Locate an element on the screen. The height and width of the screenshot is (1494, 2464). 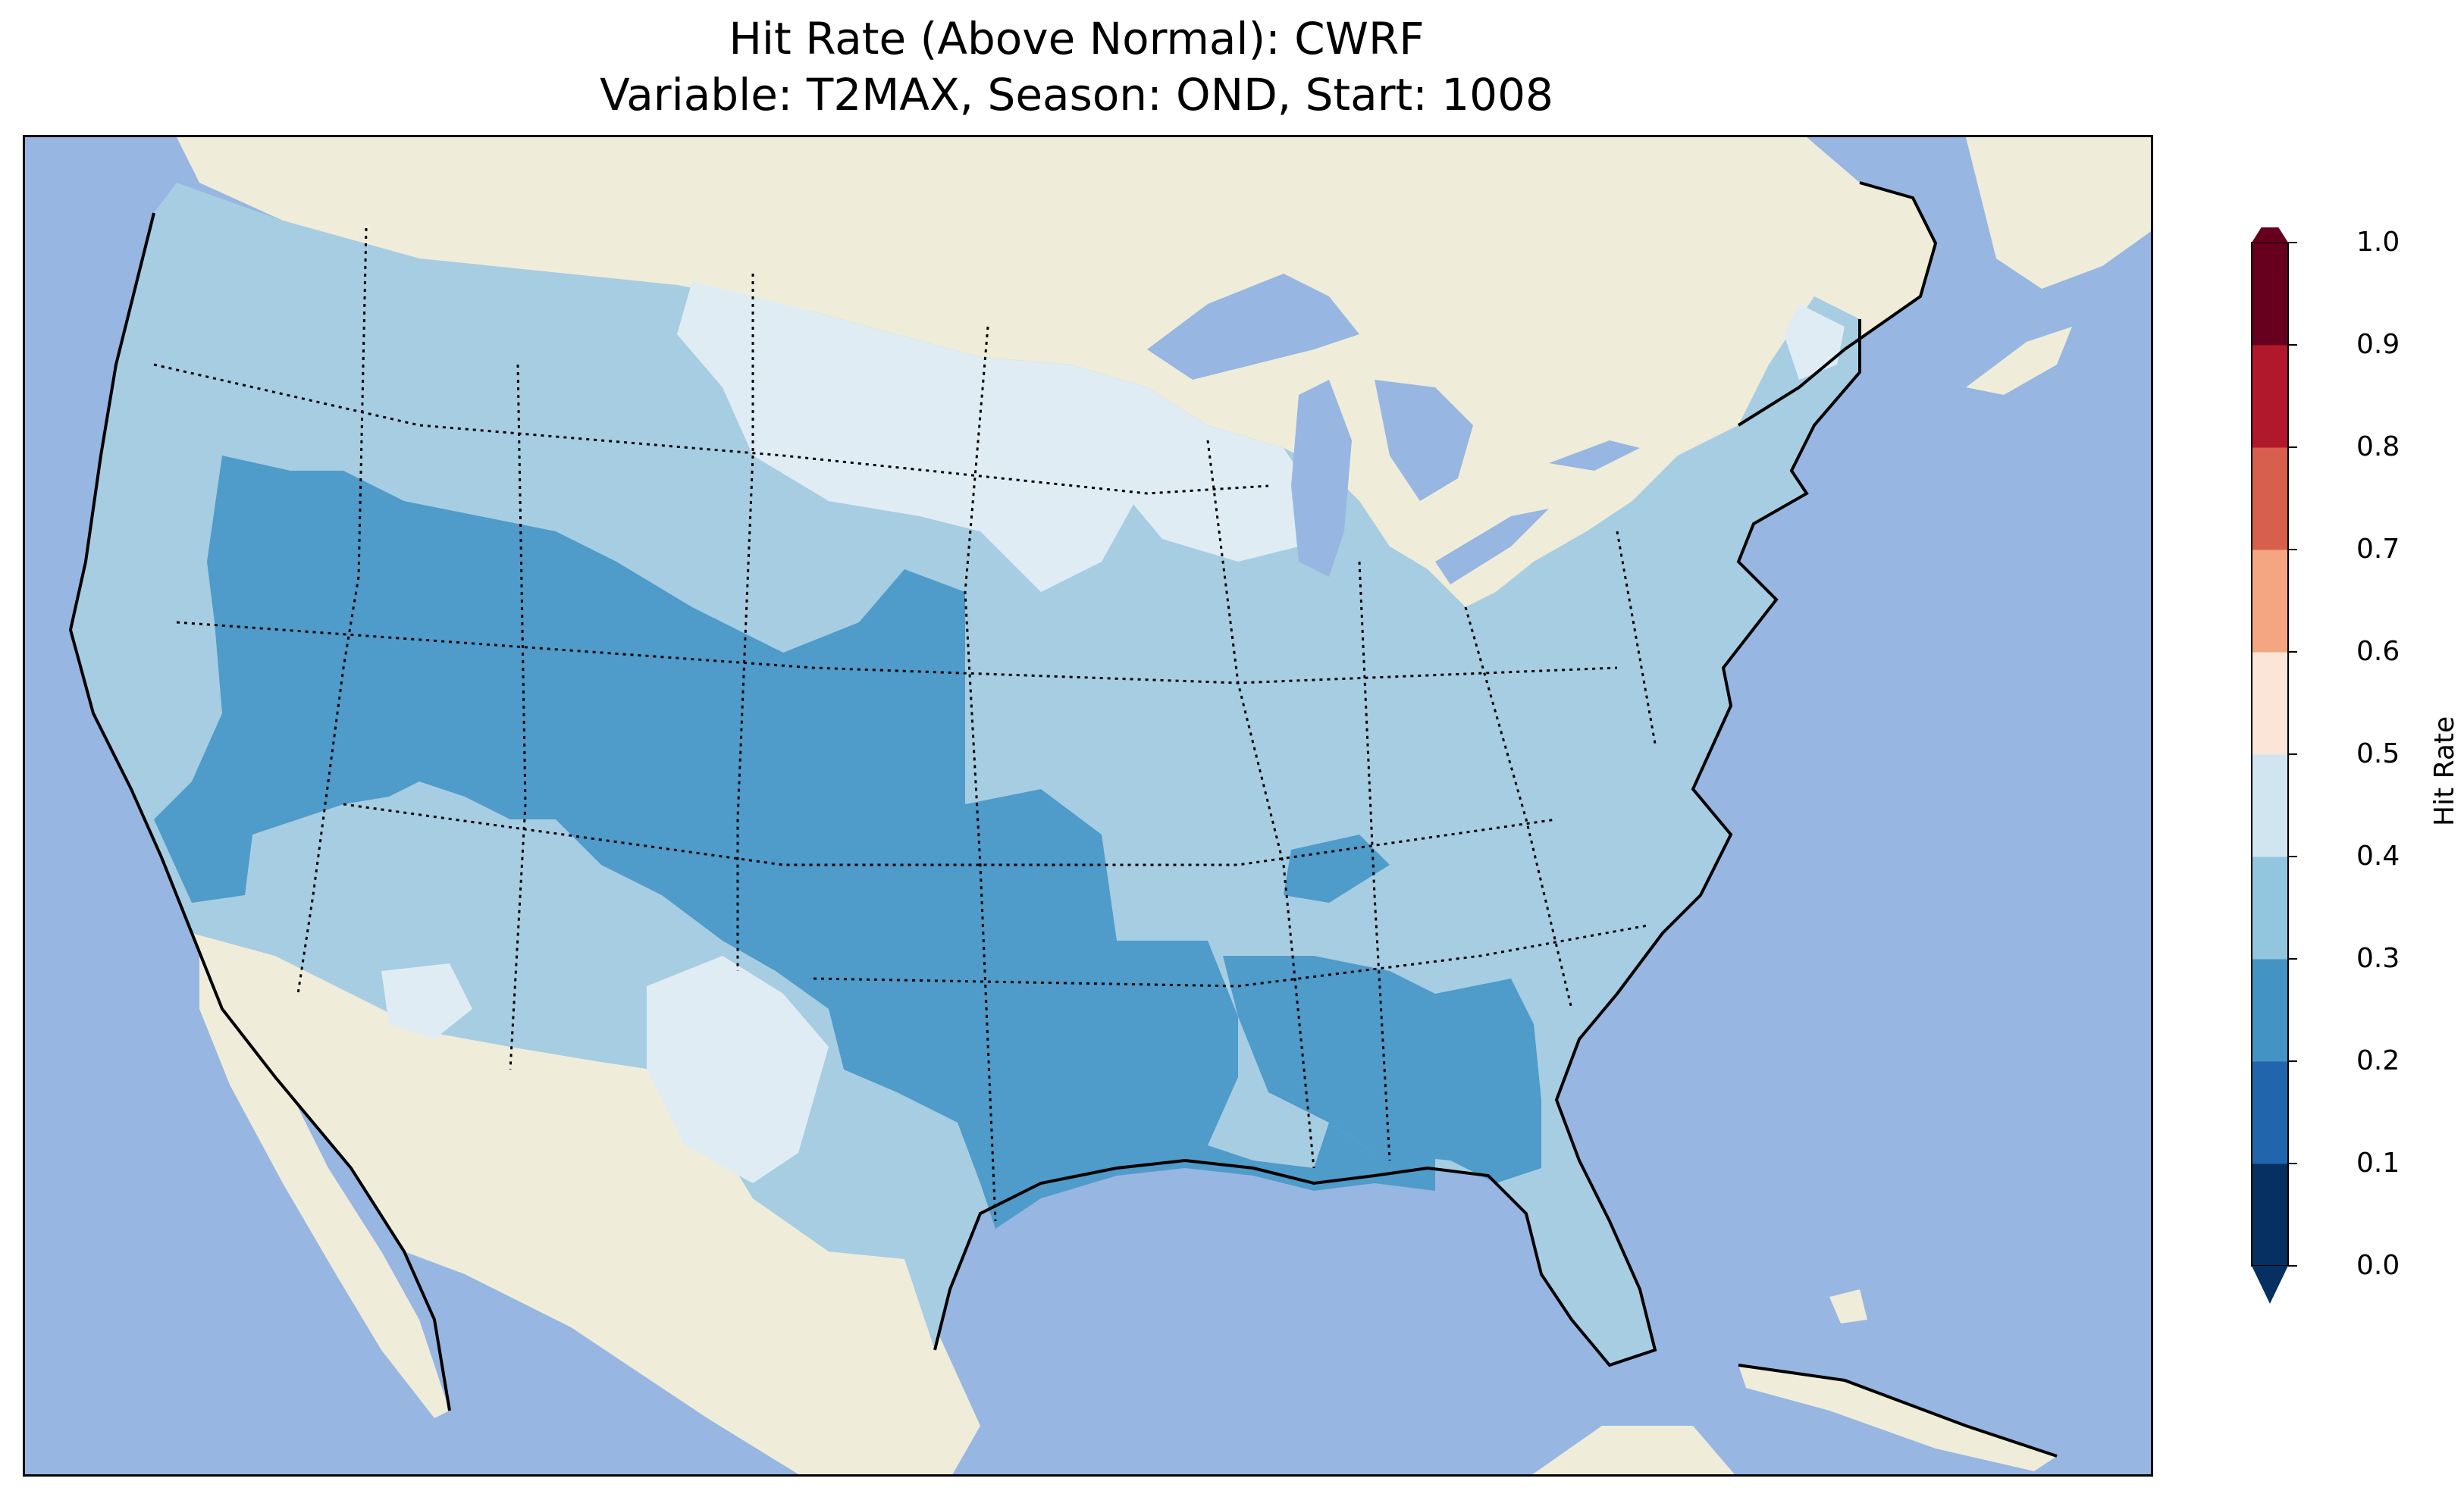
map-title: Hit Rate (Above Normal): CWRF is located at coordinates (1077, 38).